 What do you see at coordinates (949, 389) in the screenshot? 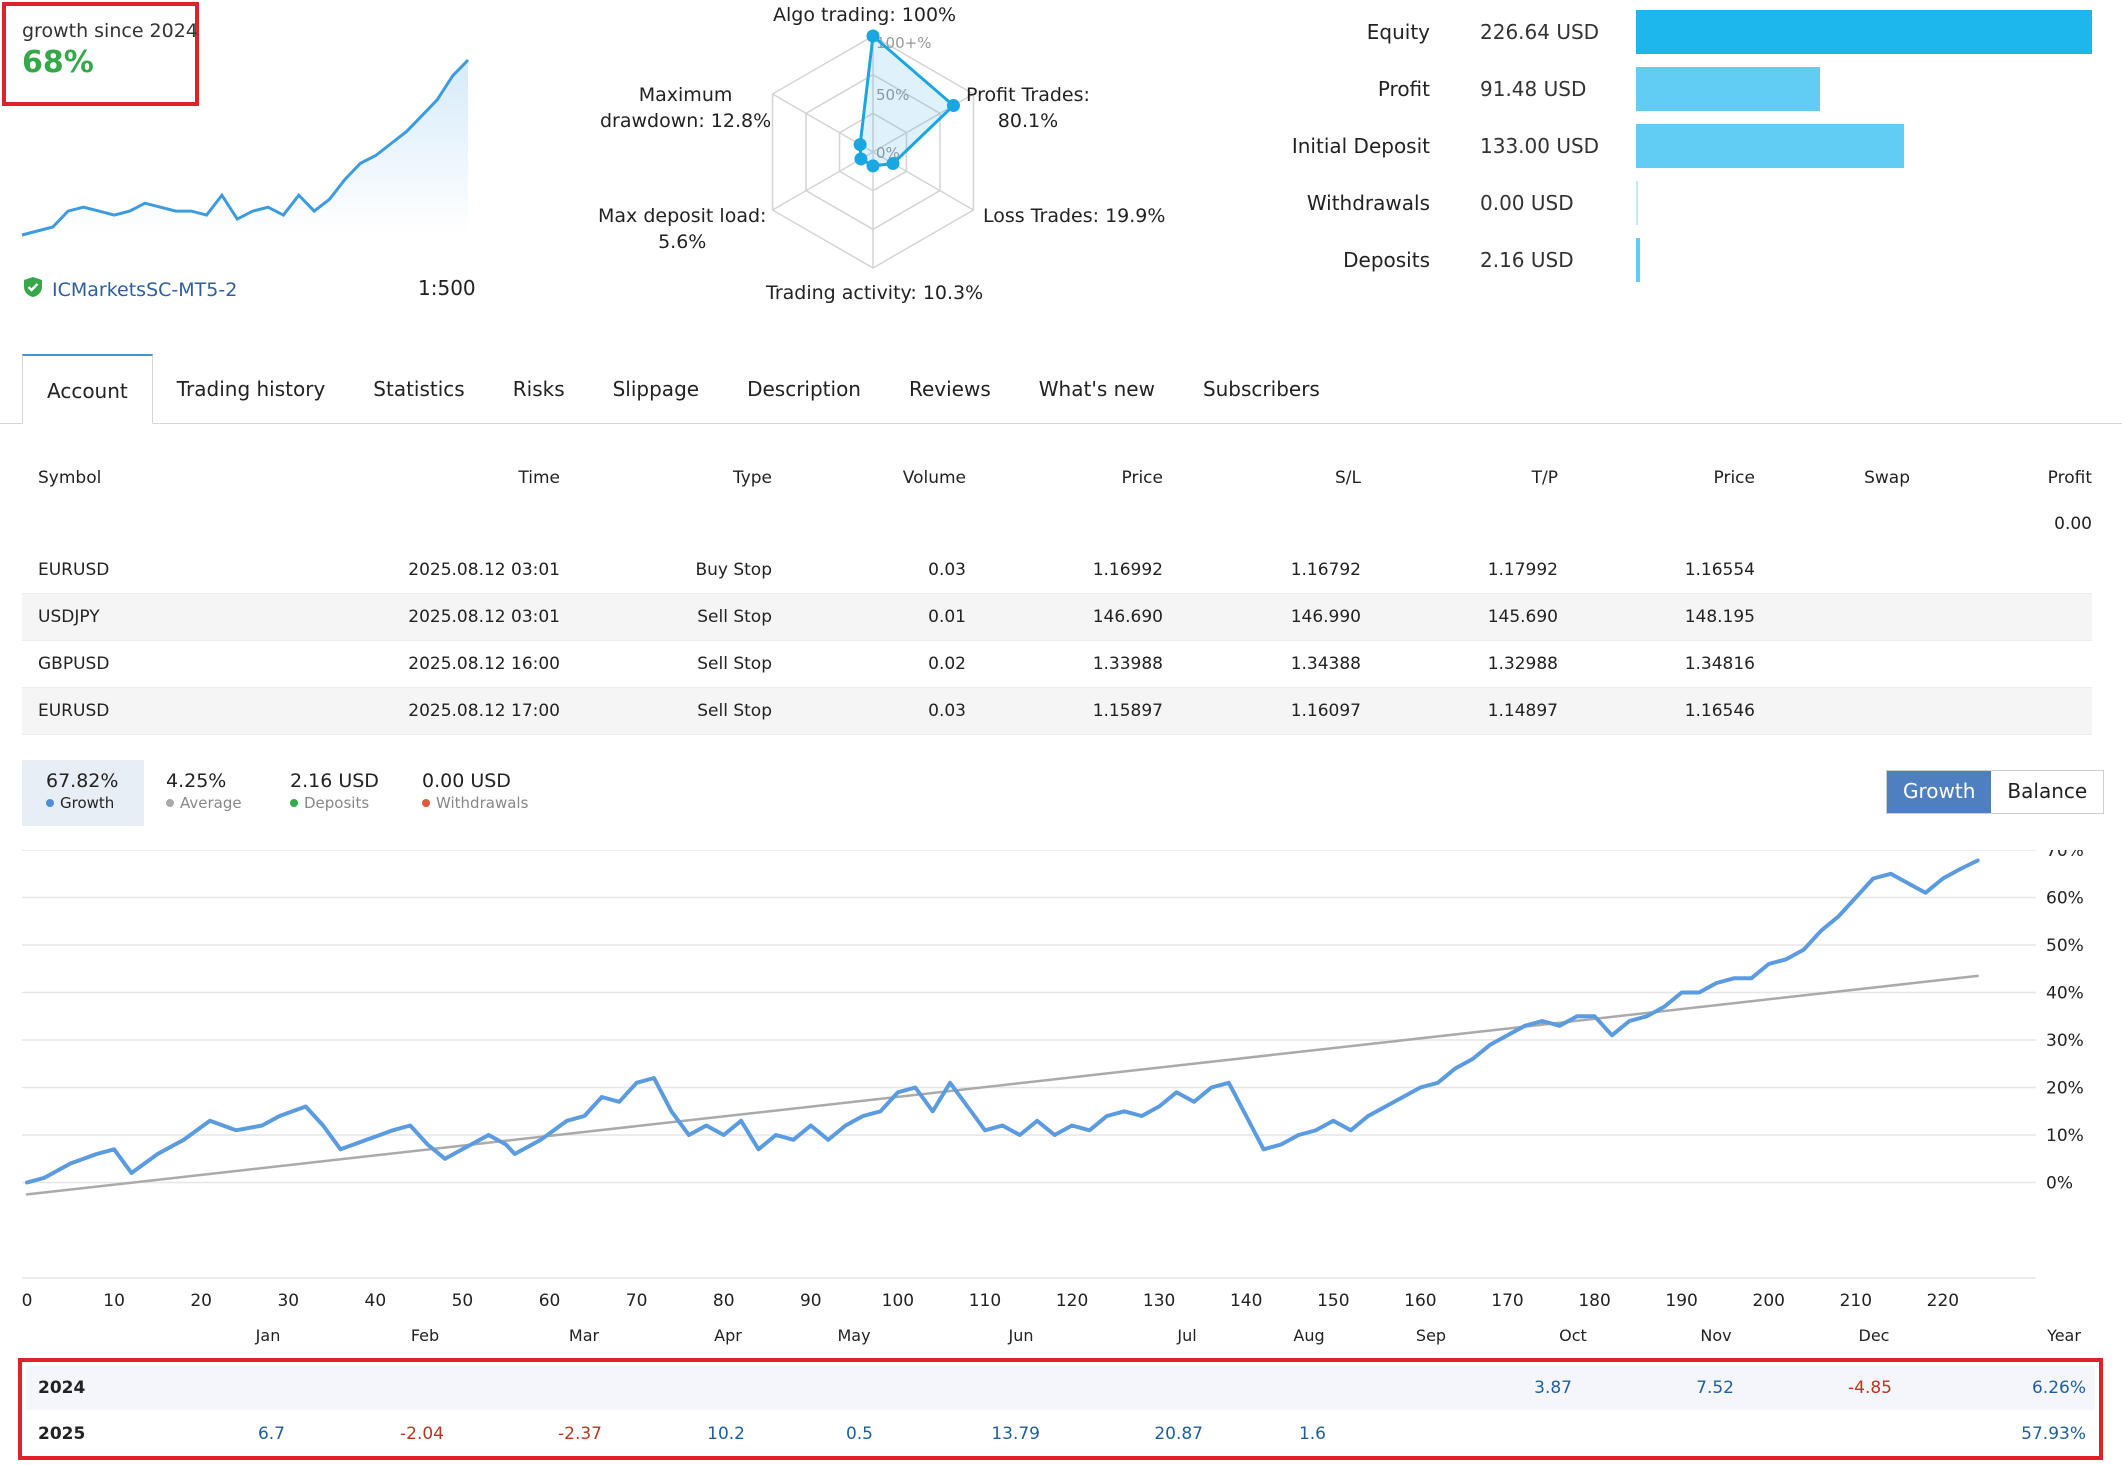
I see `tab-reviews: Reviews` at bounding box center [949, 389].